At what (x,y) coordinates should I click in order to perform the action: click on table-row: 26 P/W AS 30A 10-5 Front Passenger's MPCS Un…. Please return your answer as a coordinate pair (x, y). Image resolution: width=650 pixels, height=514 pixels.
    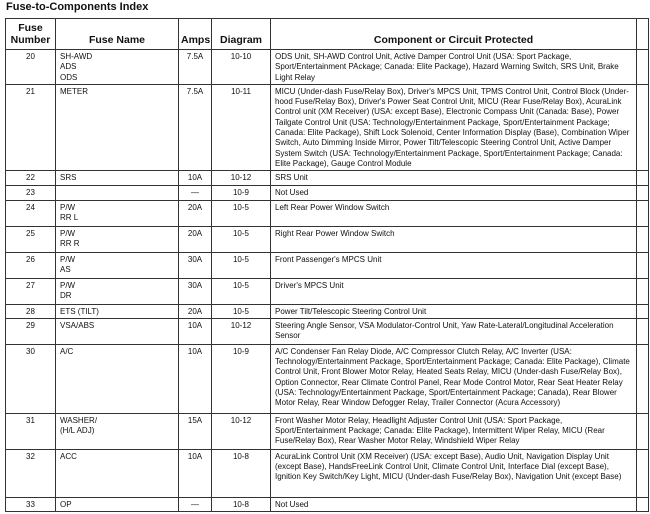
    Looking at the image, I should click on (327, 265).